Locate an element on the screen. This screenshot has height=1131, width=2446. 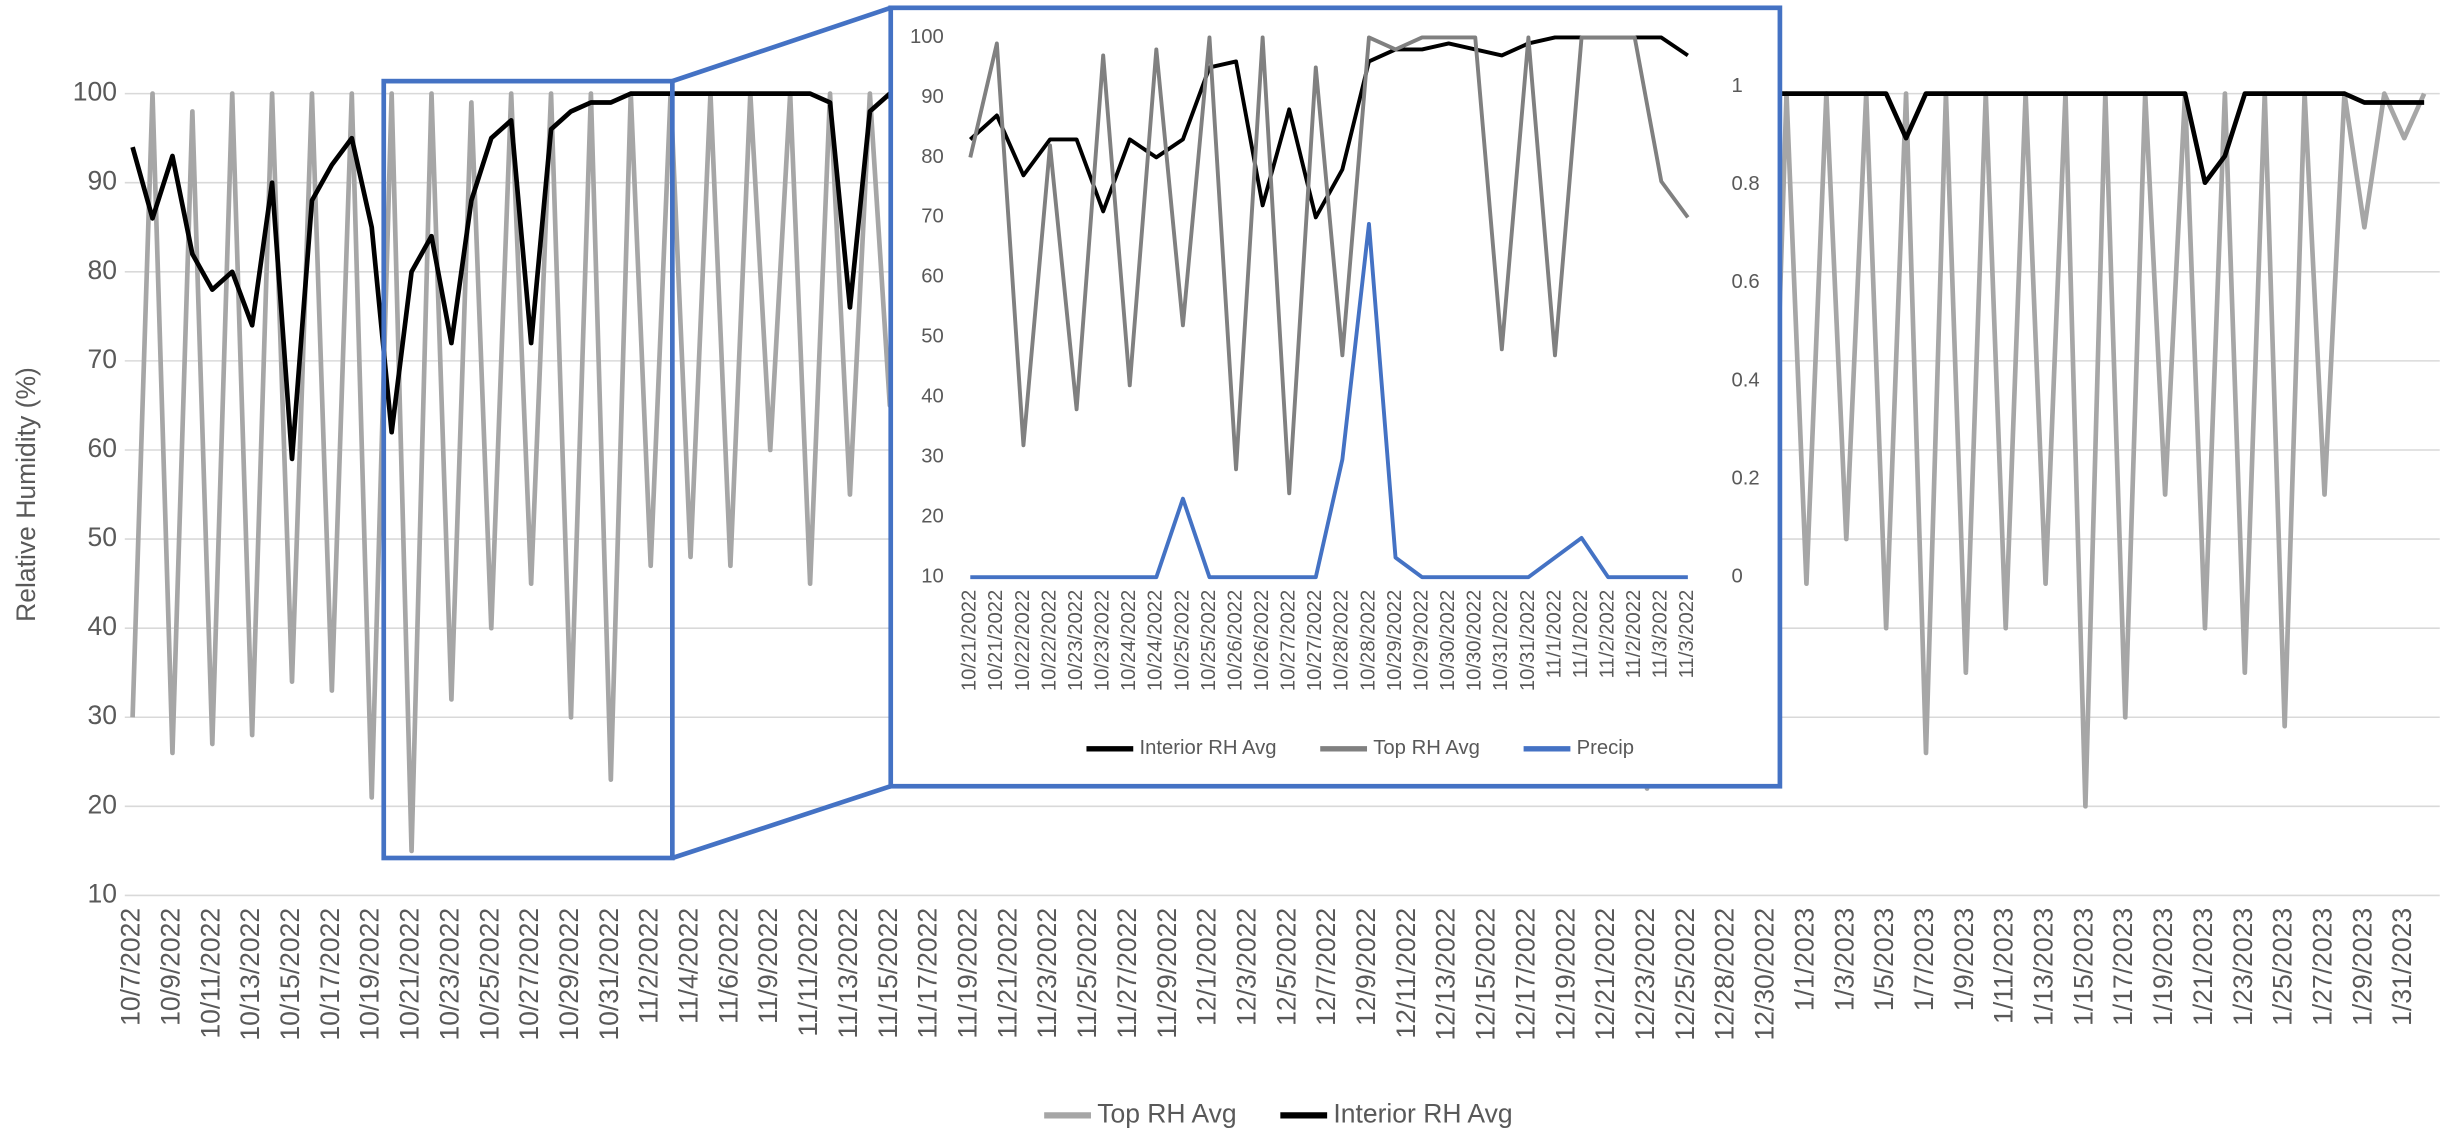
y-tick-label: 90 is located at coordinates (102, 181).